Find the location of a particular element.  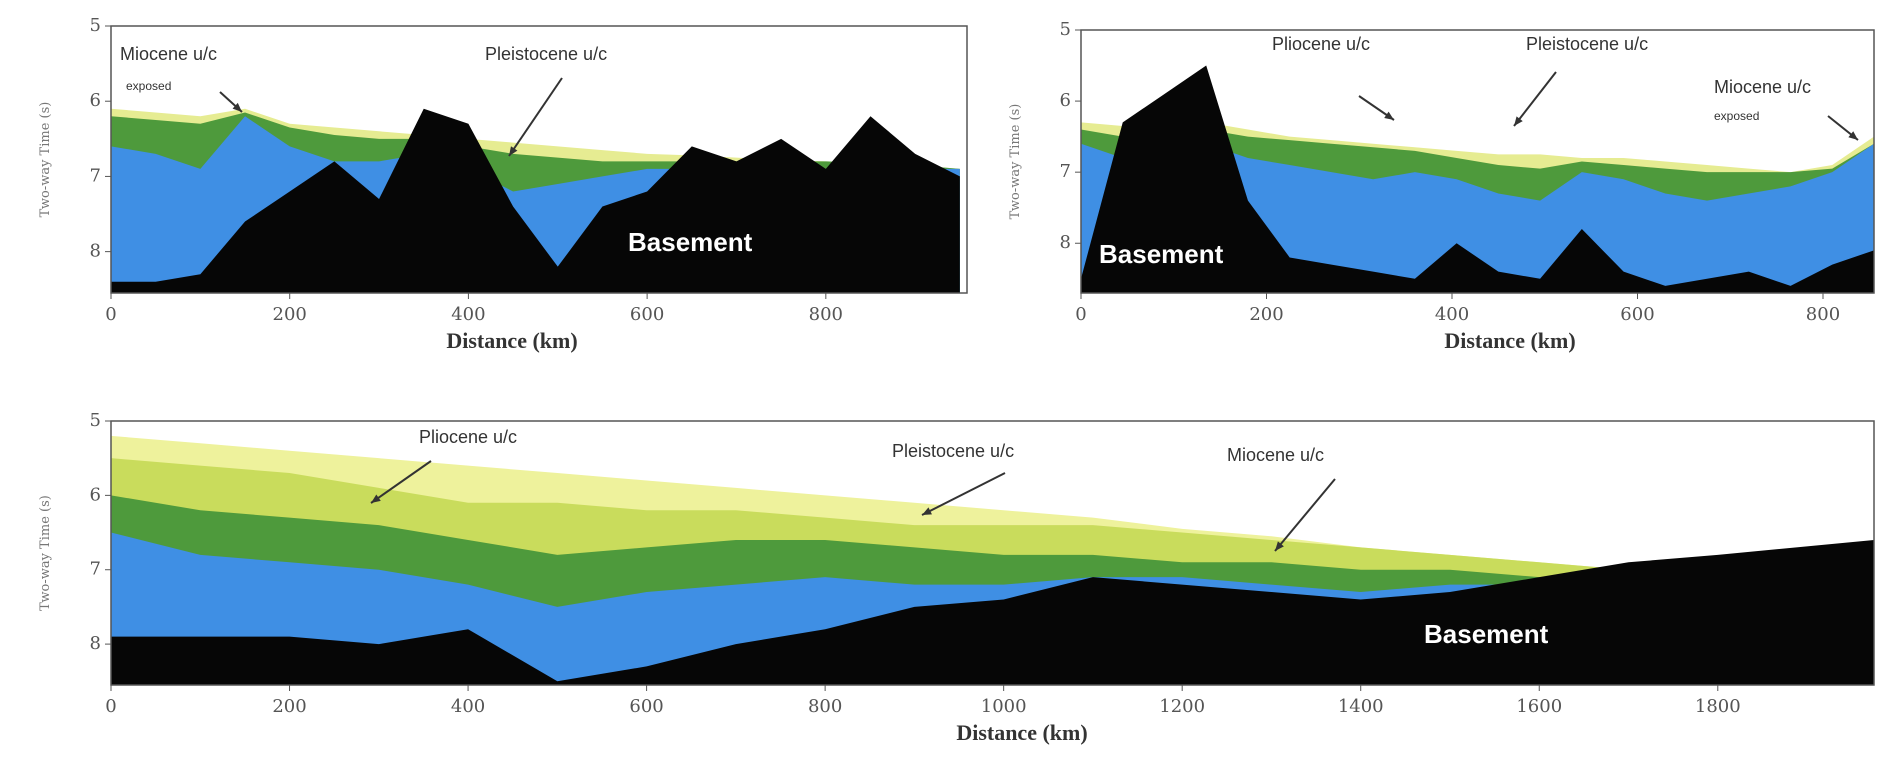

plot-frame is located at coordinates (1477, 161).